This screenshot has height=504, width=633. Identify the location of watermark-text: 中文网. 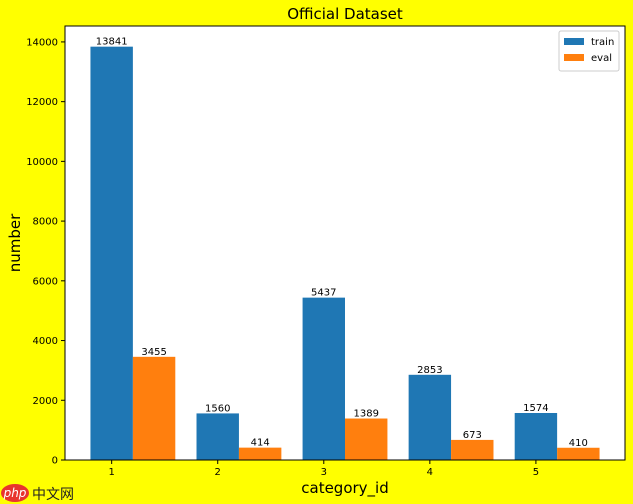
(53, 495).